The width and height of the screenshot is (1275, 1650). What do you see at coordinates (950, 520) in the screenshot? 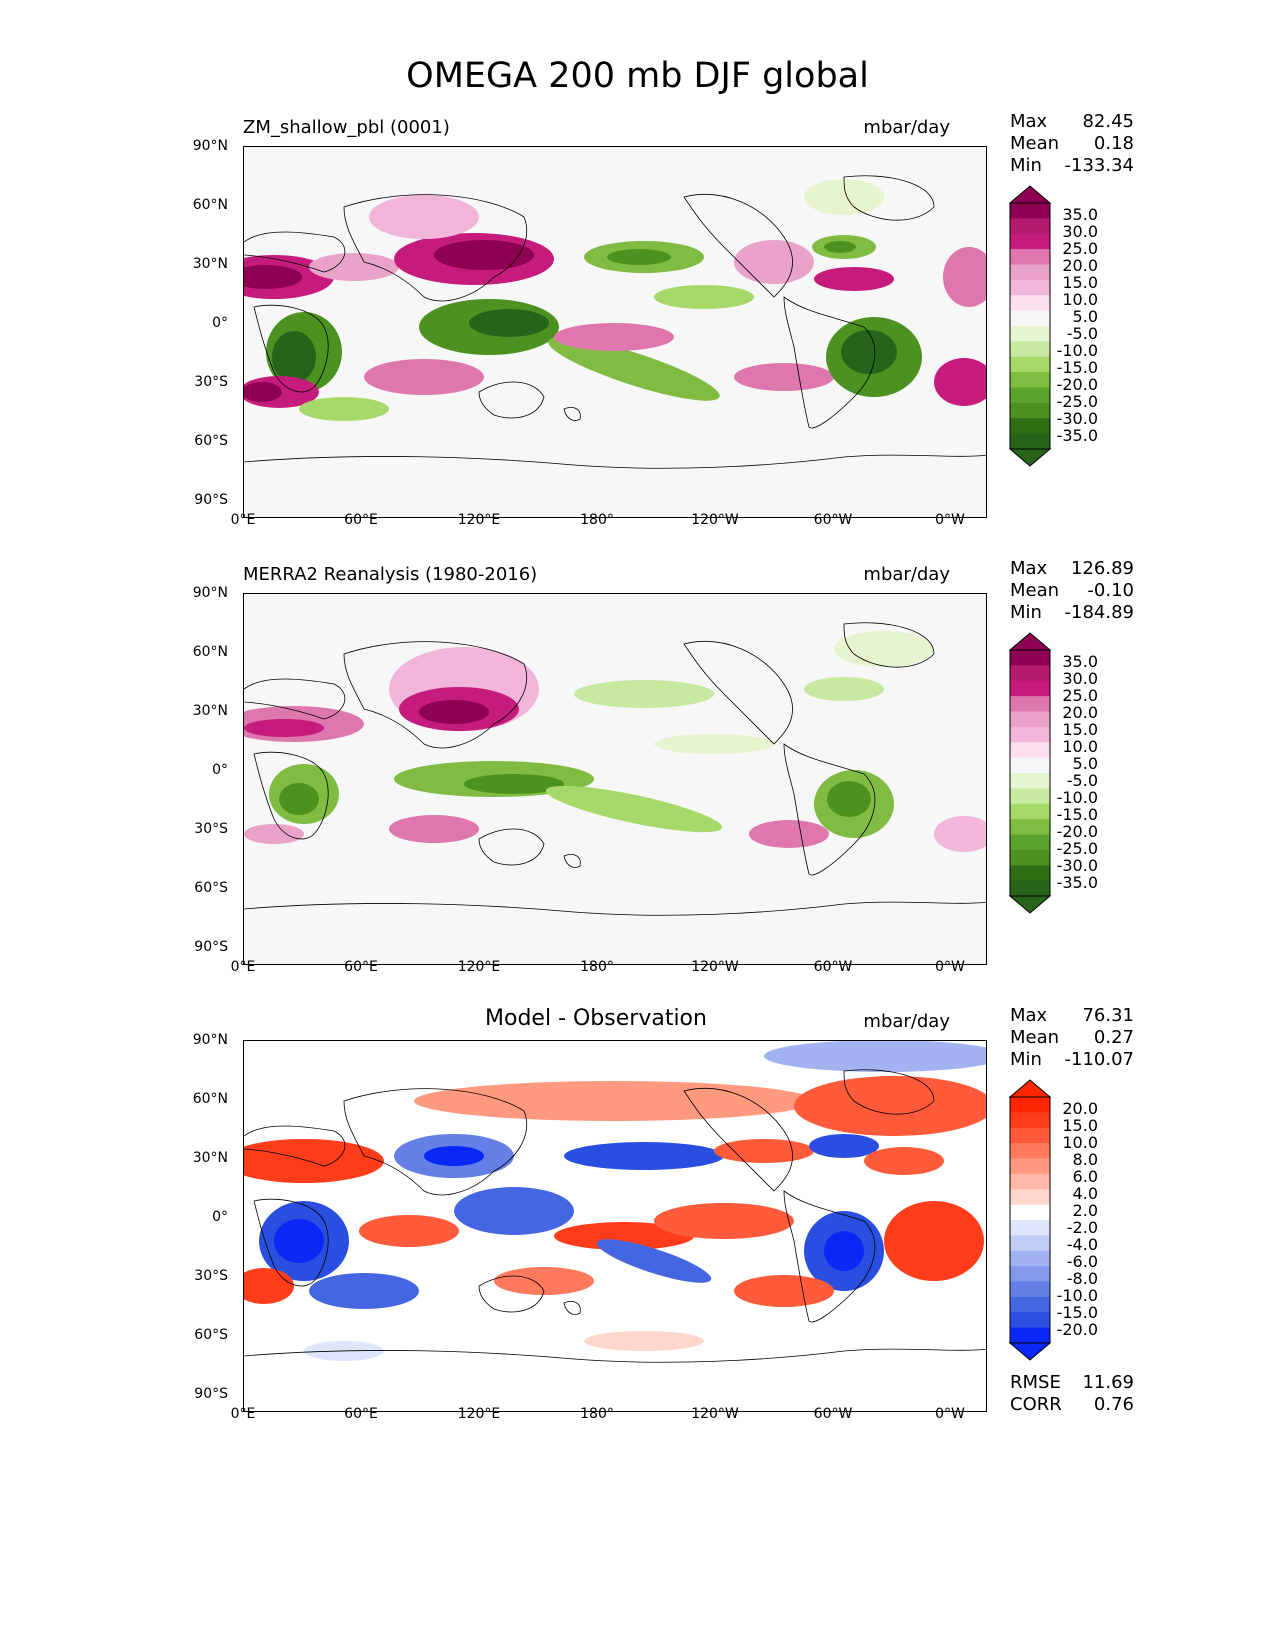
I see `panel1-xlabel-0w: 0°W` at bounding box center [950, 520].